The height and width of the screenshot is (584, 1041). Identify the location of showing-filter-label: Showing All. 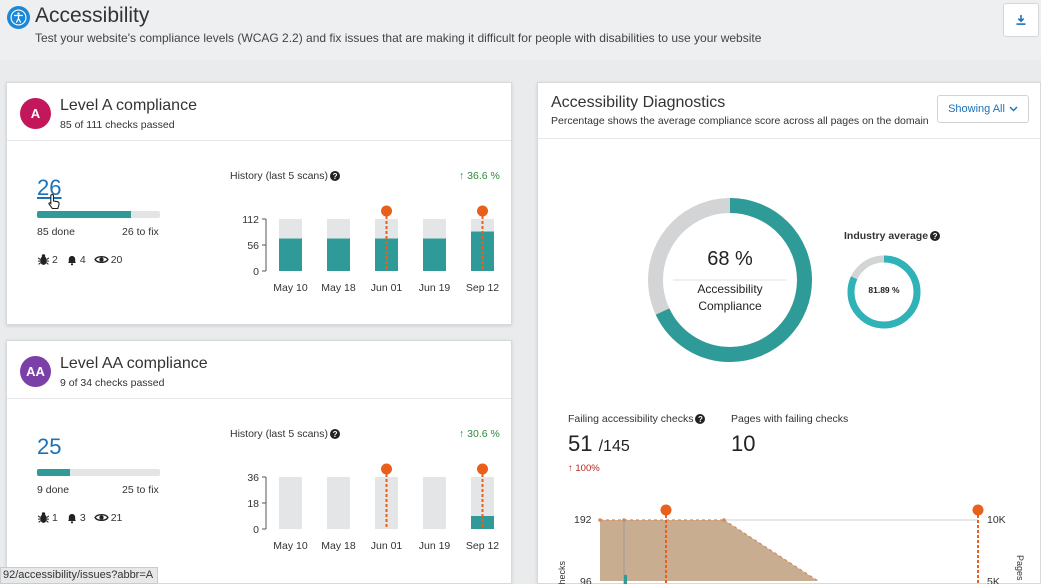
(976, 109).